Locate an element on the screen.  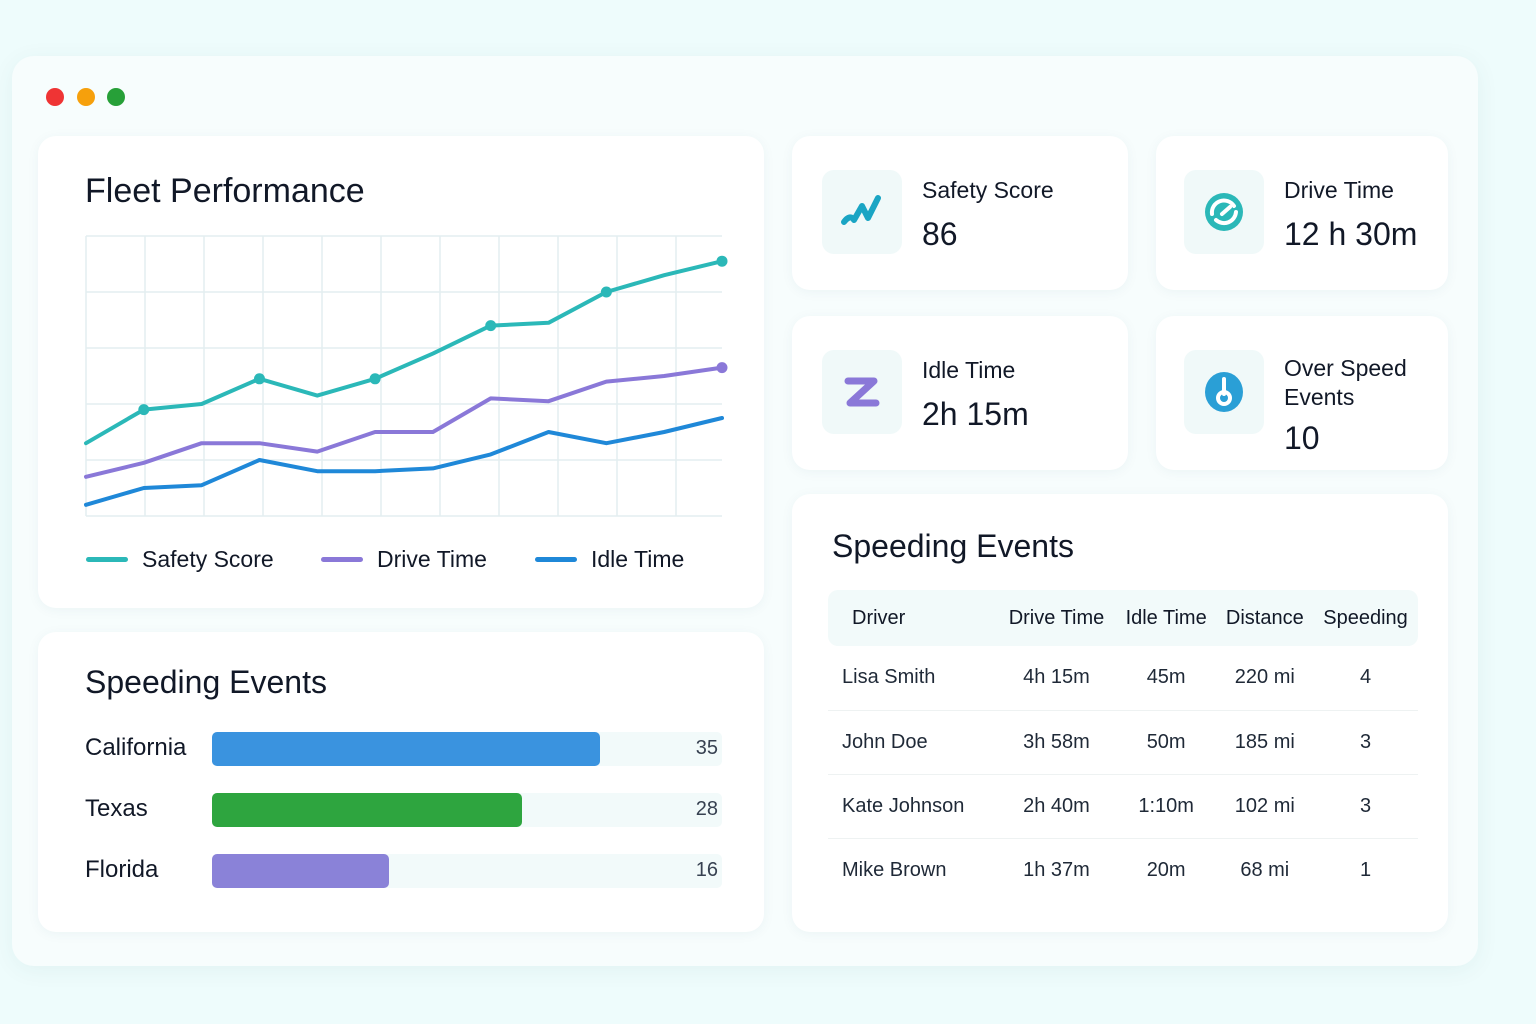
legend-item-drive-time: Drive Time is located at coordinates (404, 559).